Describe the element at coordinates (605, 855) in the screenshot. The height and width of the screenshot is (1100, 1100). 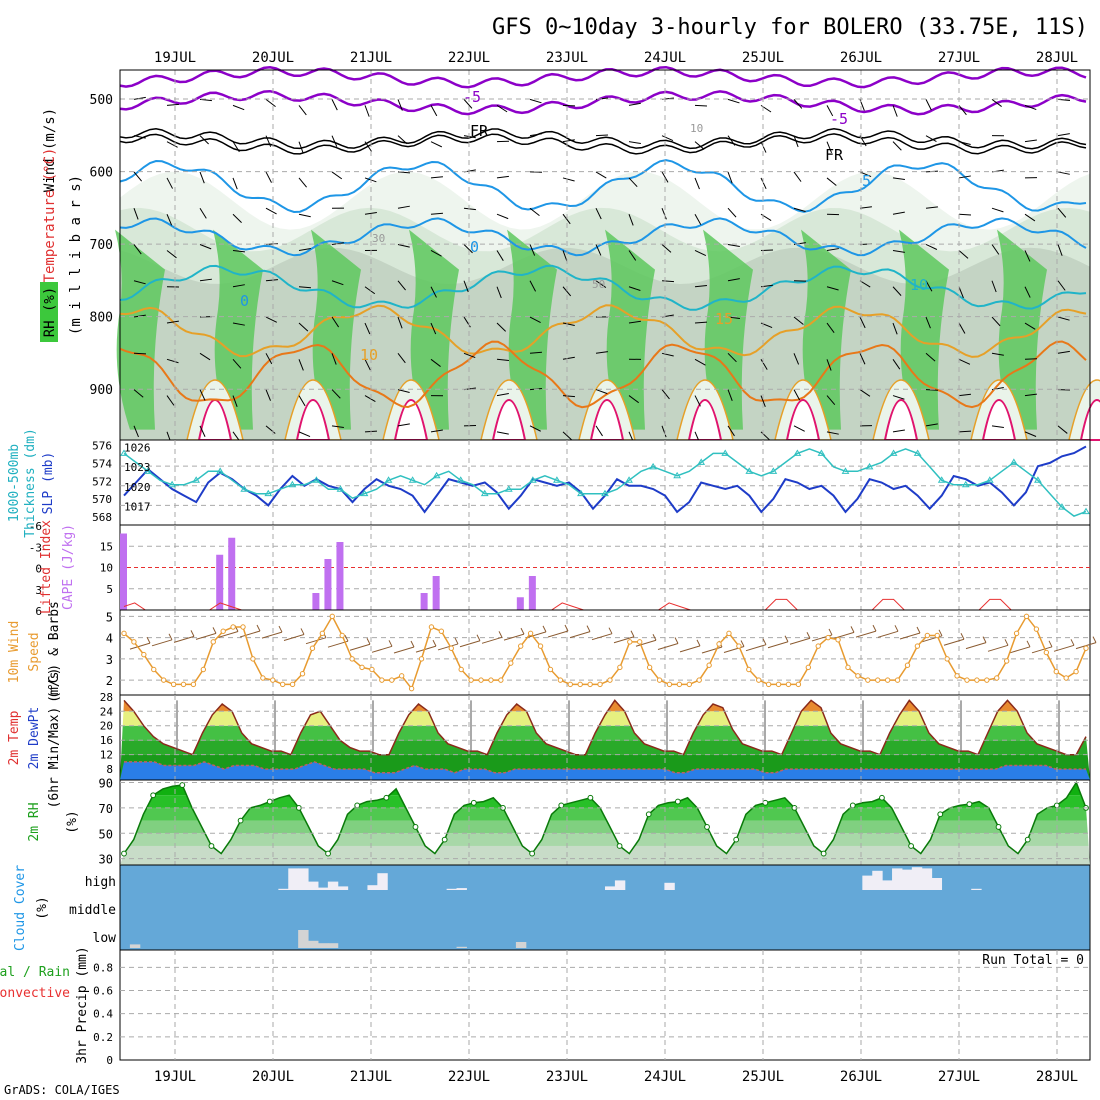
I see `rh-band` at that location.